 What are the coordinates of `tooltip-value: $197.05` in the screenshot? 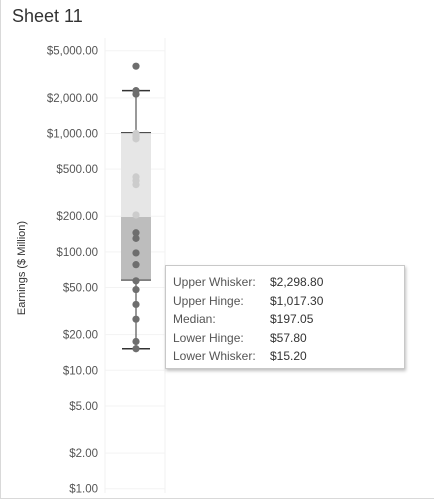 It's located at (291, 319).